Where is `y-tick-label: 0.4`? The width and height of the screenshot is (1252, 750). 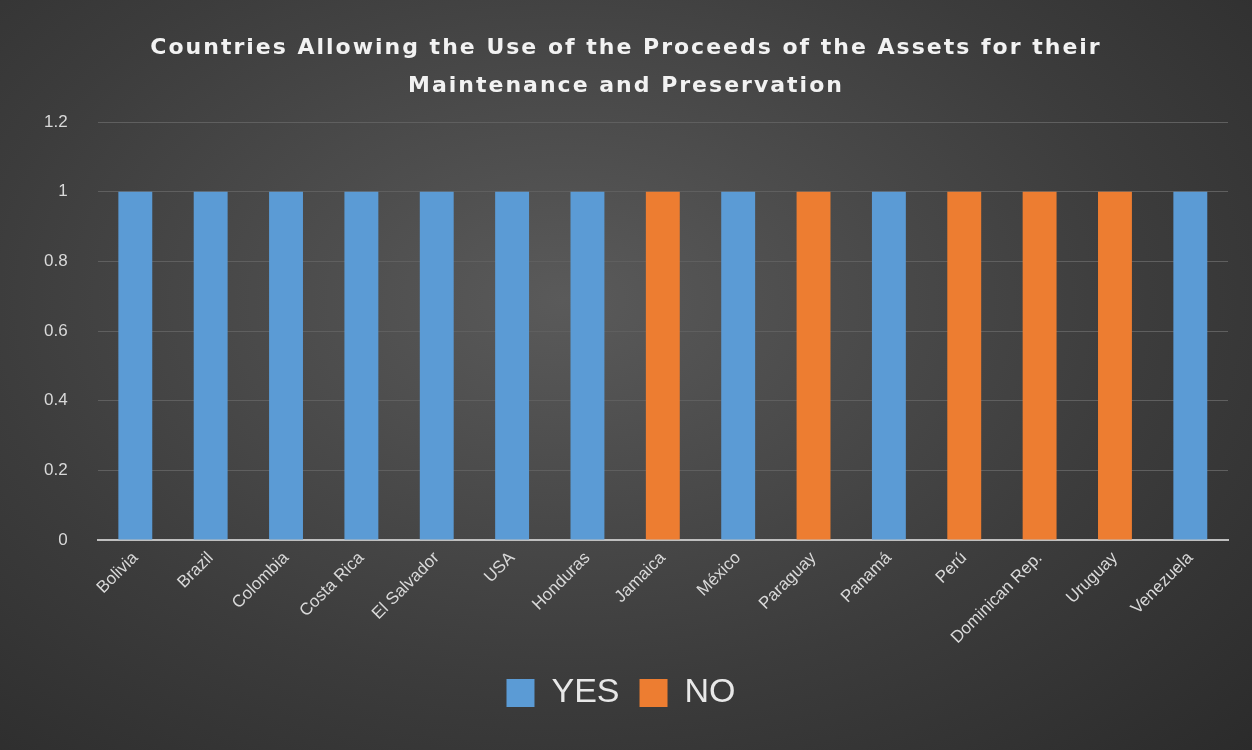
y-tick-label: 0.4 is located at coordinates (55, 400).